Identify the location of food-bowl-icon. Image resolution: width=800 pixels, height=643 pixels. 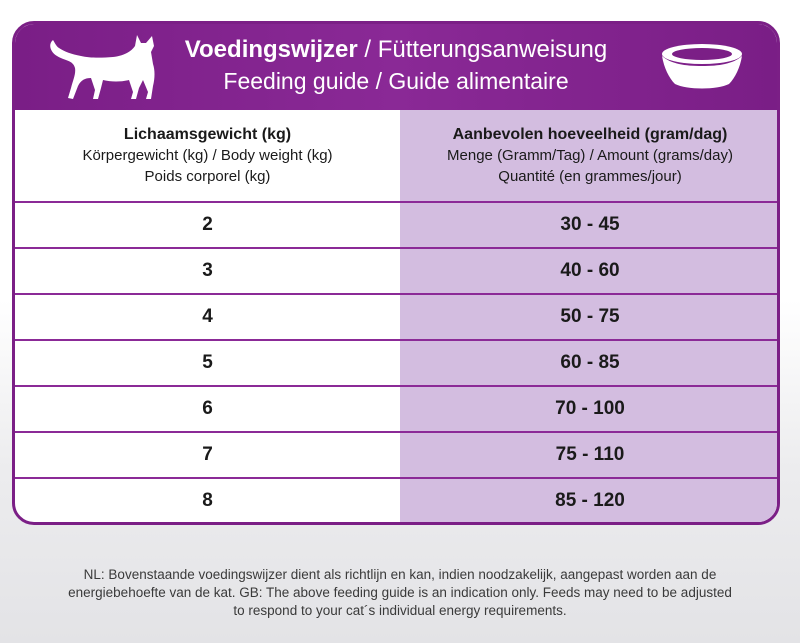
(702, 66).